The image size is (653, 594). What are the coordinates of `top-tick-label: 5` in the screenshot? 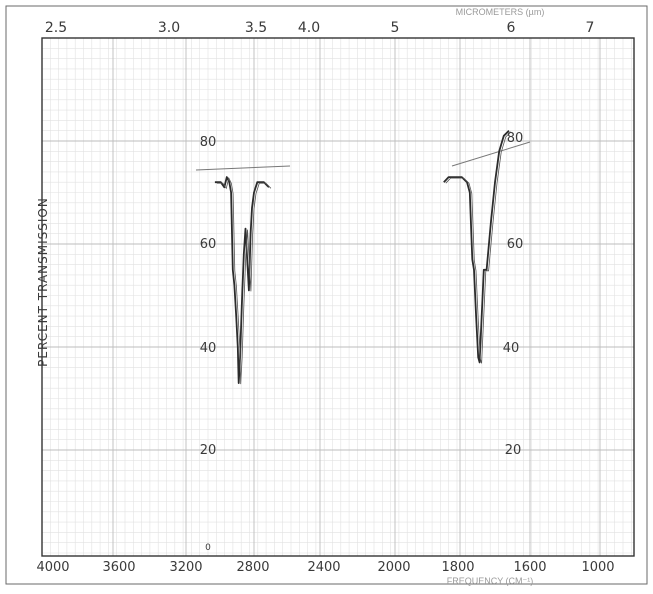 It's located at (395, 28).